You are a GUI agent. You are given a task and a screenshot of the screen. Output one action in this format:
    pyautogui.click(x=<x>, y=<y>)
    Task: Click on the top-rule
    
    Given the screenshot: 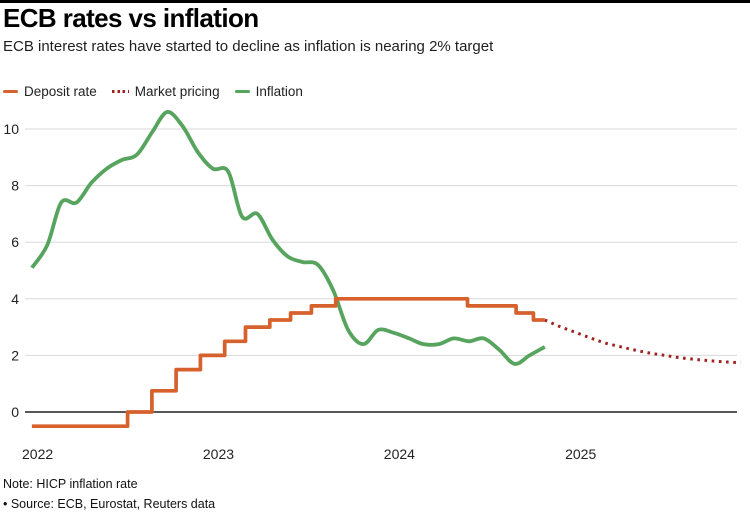 What is the action you would take?
    pyautogui.click(x=375, y=1)
    